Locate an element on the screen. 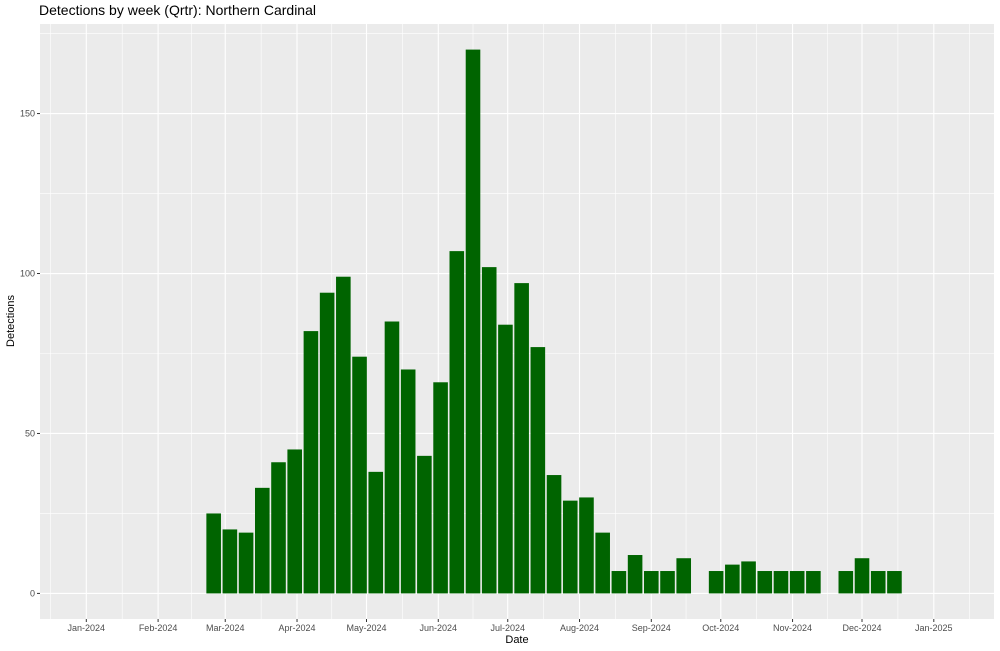 This screenshot has width=1000, height=651. y-tick-label: 100 is located at coordinates (27, 274).